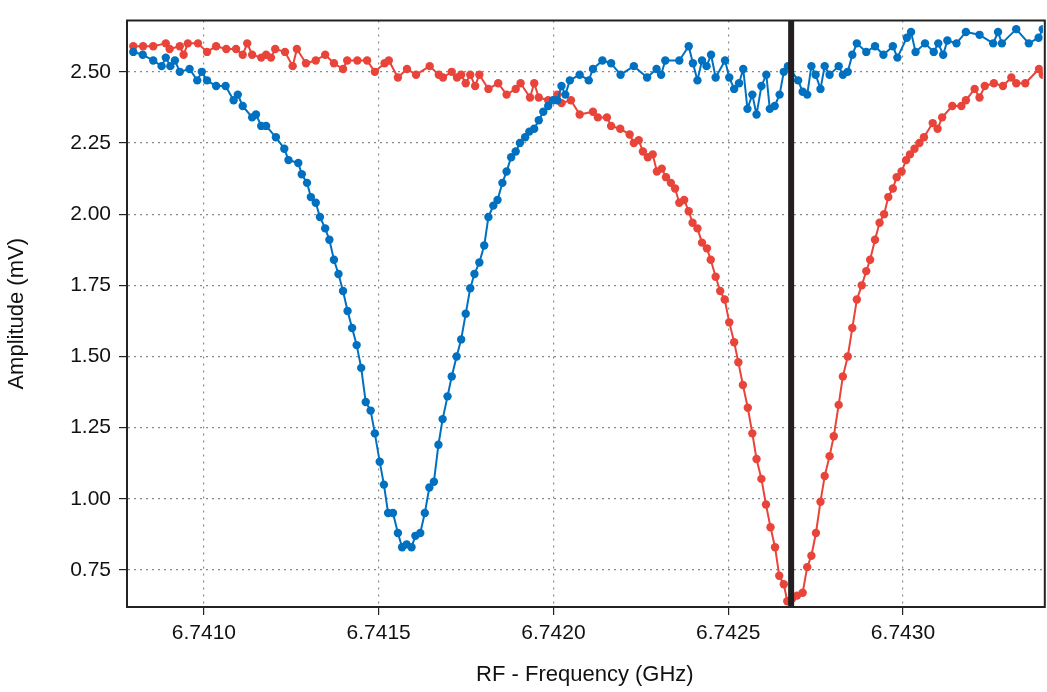 The height and width of the screenshot is (692, 1047). What do you see at coordinates (90, 355) in the screenshot?
I see `y-tick-label: 1.50` at bounding box center [90, 355].